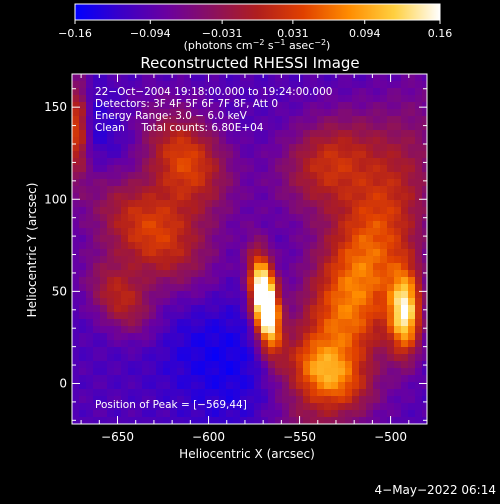  Describe the element at coordinates (150, 33) in the screenshot. I see `colorbar-tick-label: −0.094` at that location.